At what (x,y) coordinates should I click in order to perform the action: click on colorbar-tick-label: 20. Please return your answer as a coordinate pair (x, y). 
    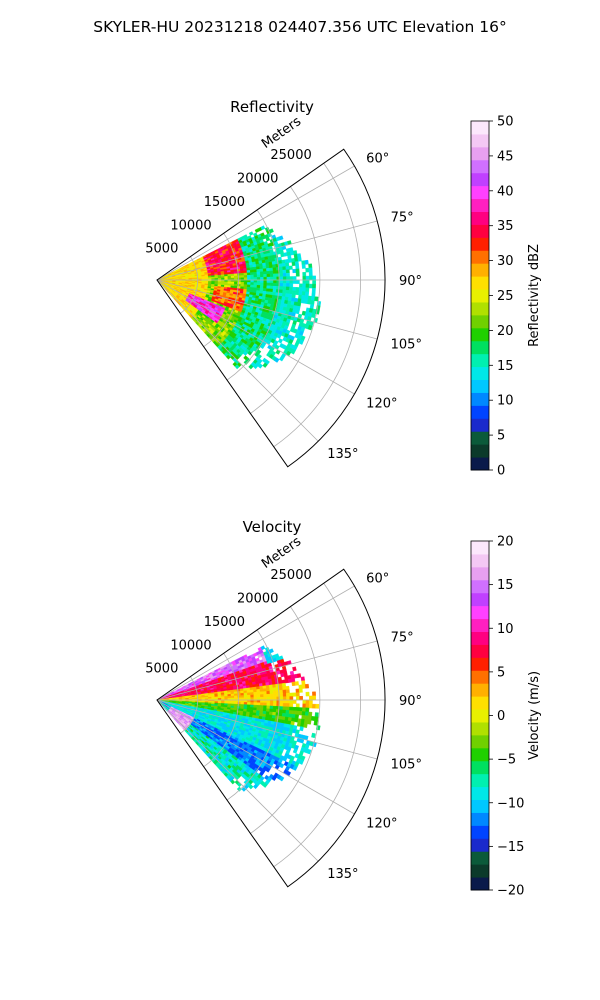
    Looking at the image, I should click on (505, 331).